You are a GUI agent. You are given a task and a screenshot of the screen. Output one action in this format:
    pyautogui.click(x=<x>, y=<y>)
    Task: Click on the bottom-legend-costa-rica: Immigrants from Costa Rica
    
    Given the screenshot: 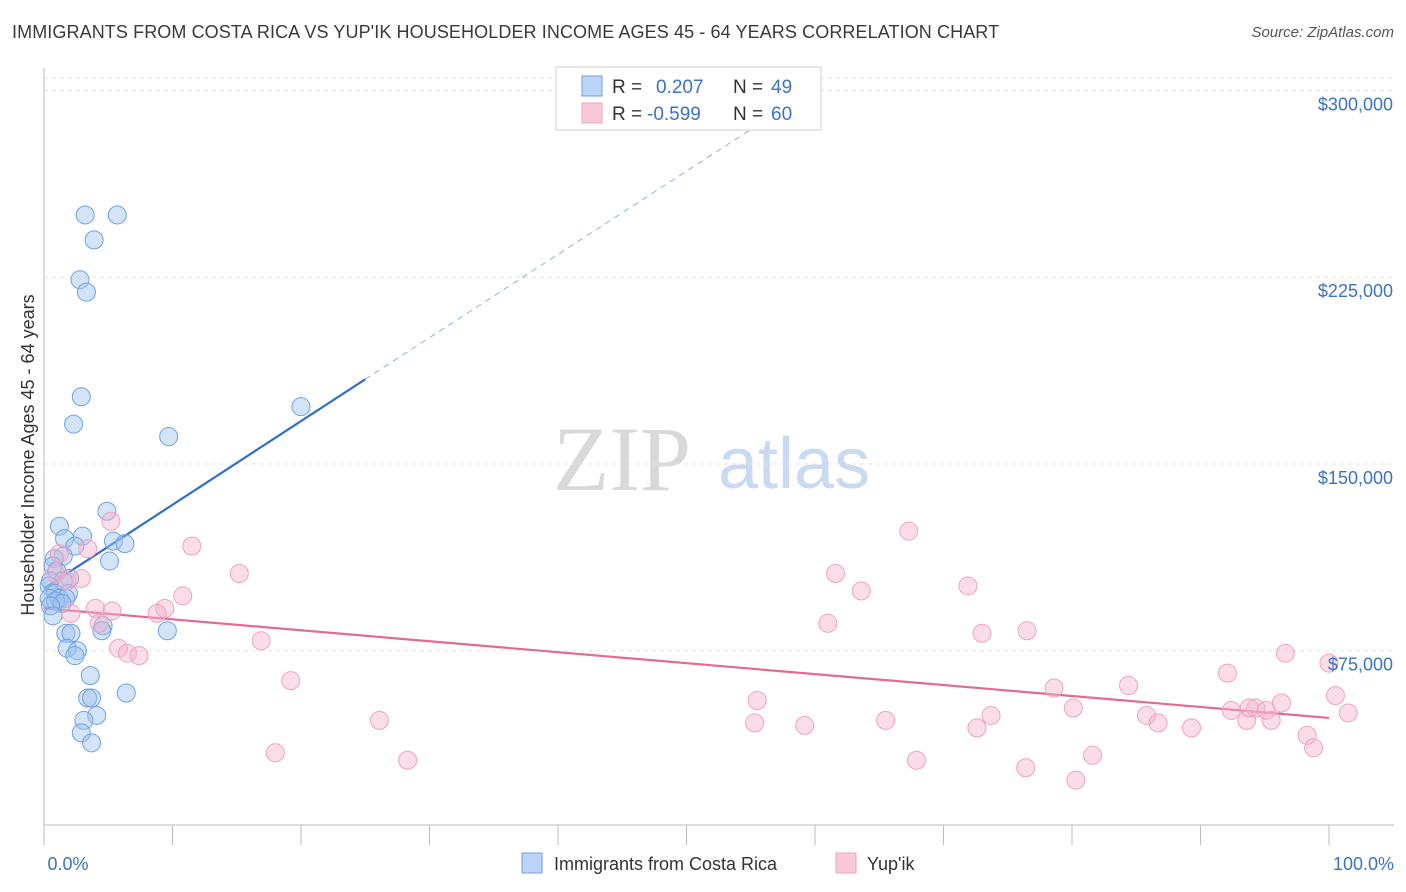 What is the action you would take?
    pyautogui.click(x=666, y=864)
    